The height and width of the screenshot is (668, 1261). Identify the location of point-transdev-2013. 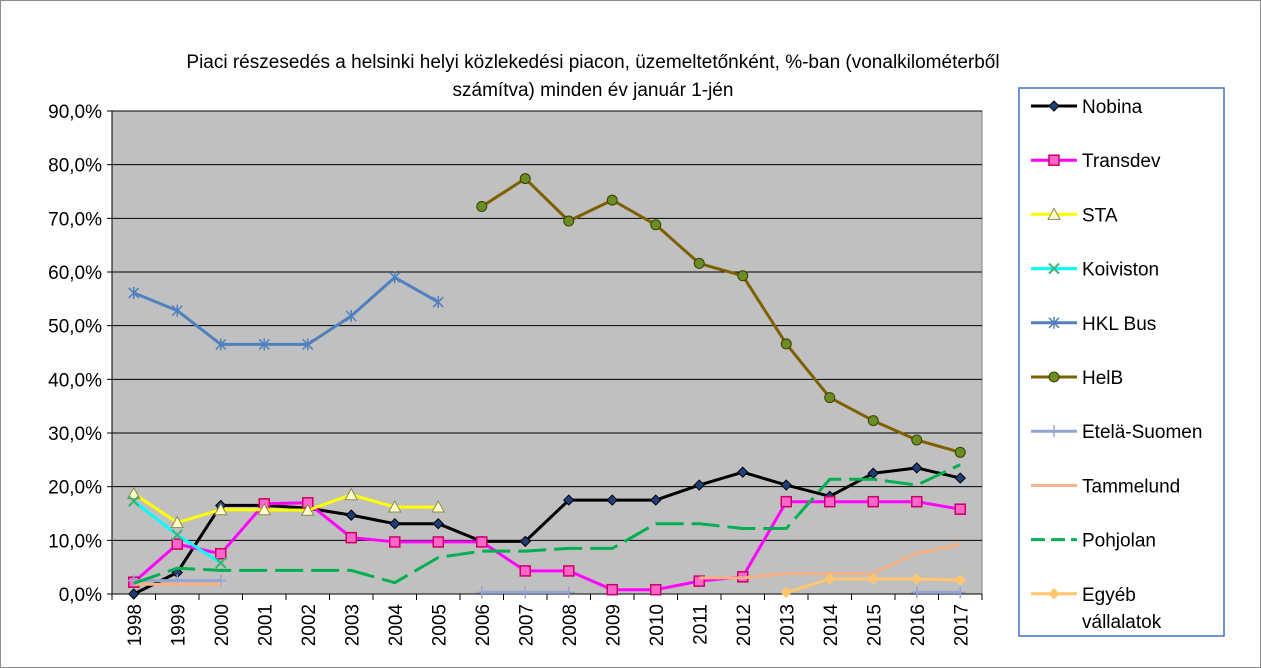
(786, 501).